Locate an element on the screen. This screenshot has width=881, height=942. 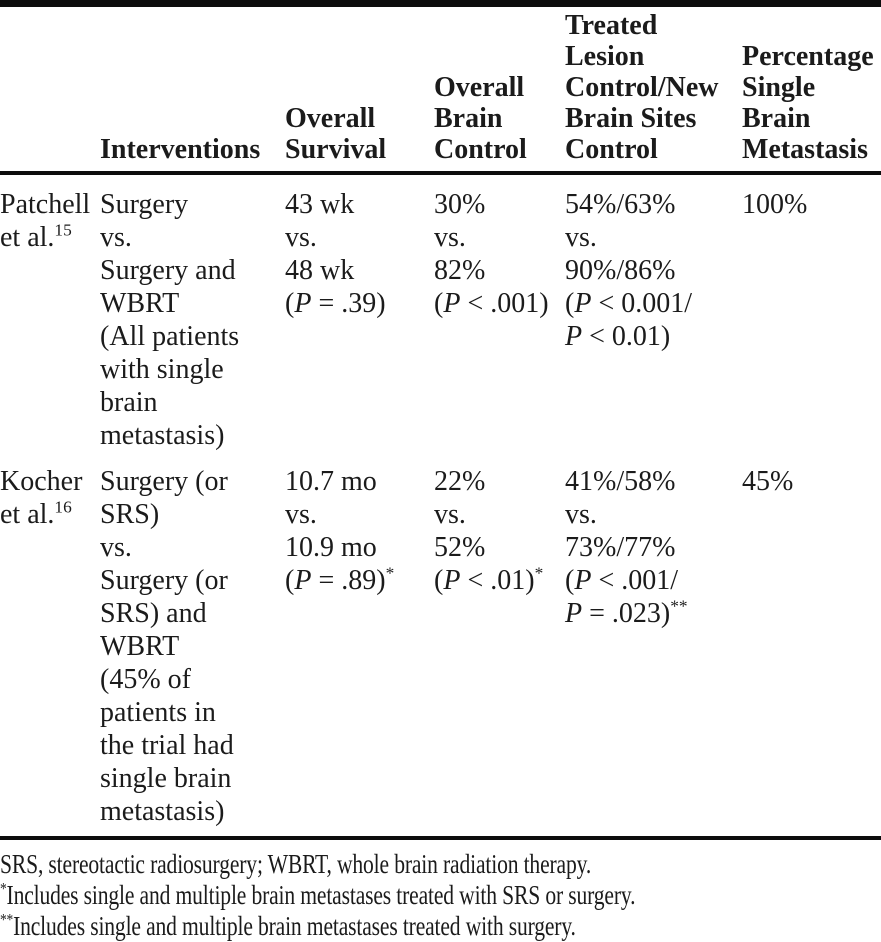
cell-line: (P < 0.001/ is located at coordinates (629, 303).